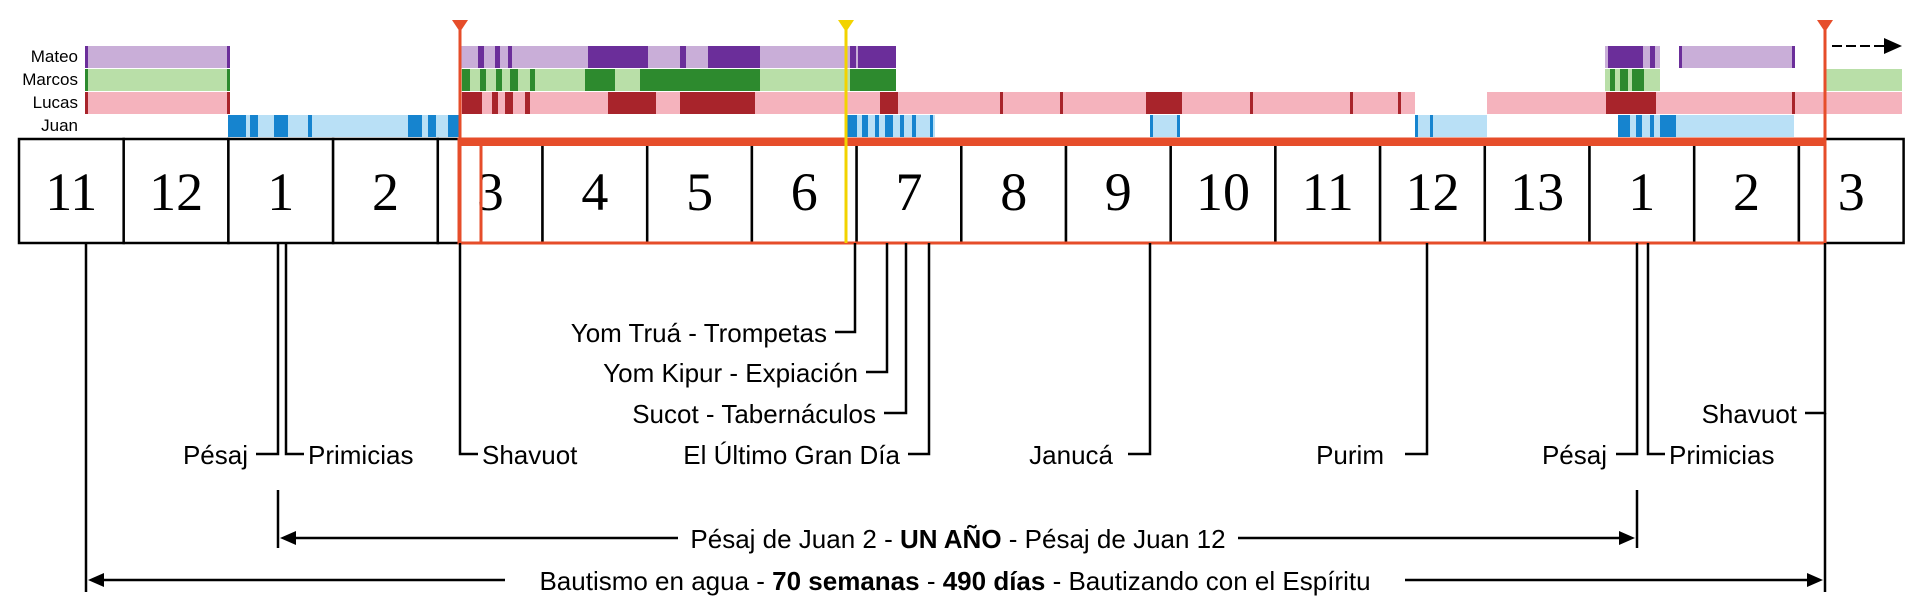 This screenshot has width=1920, height=615. I want to click on gospel-label-juan: Juan, so click(59, 125).